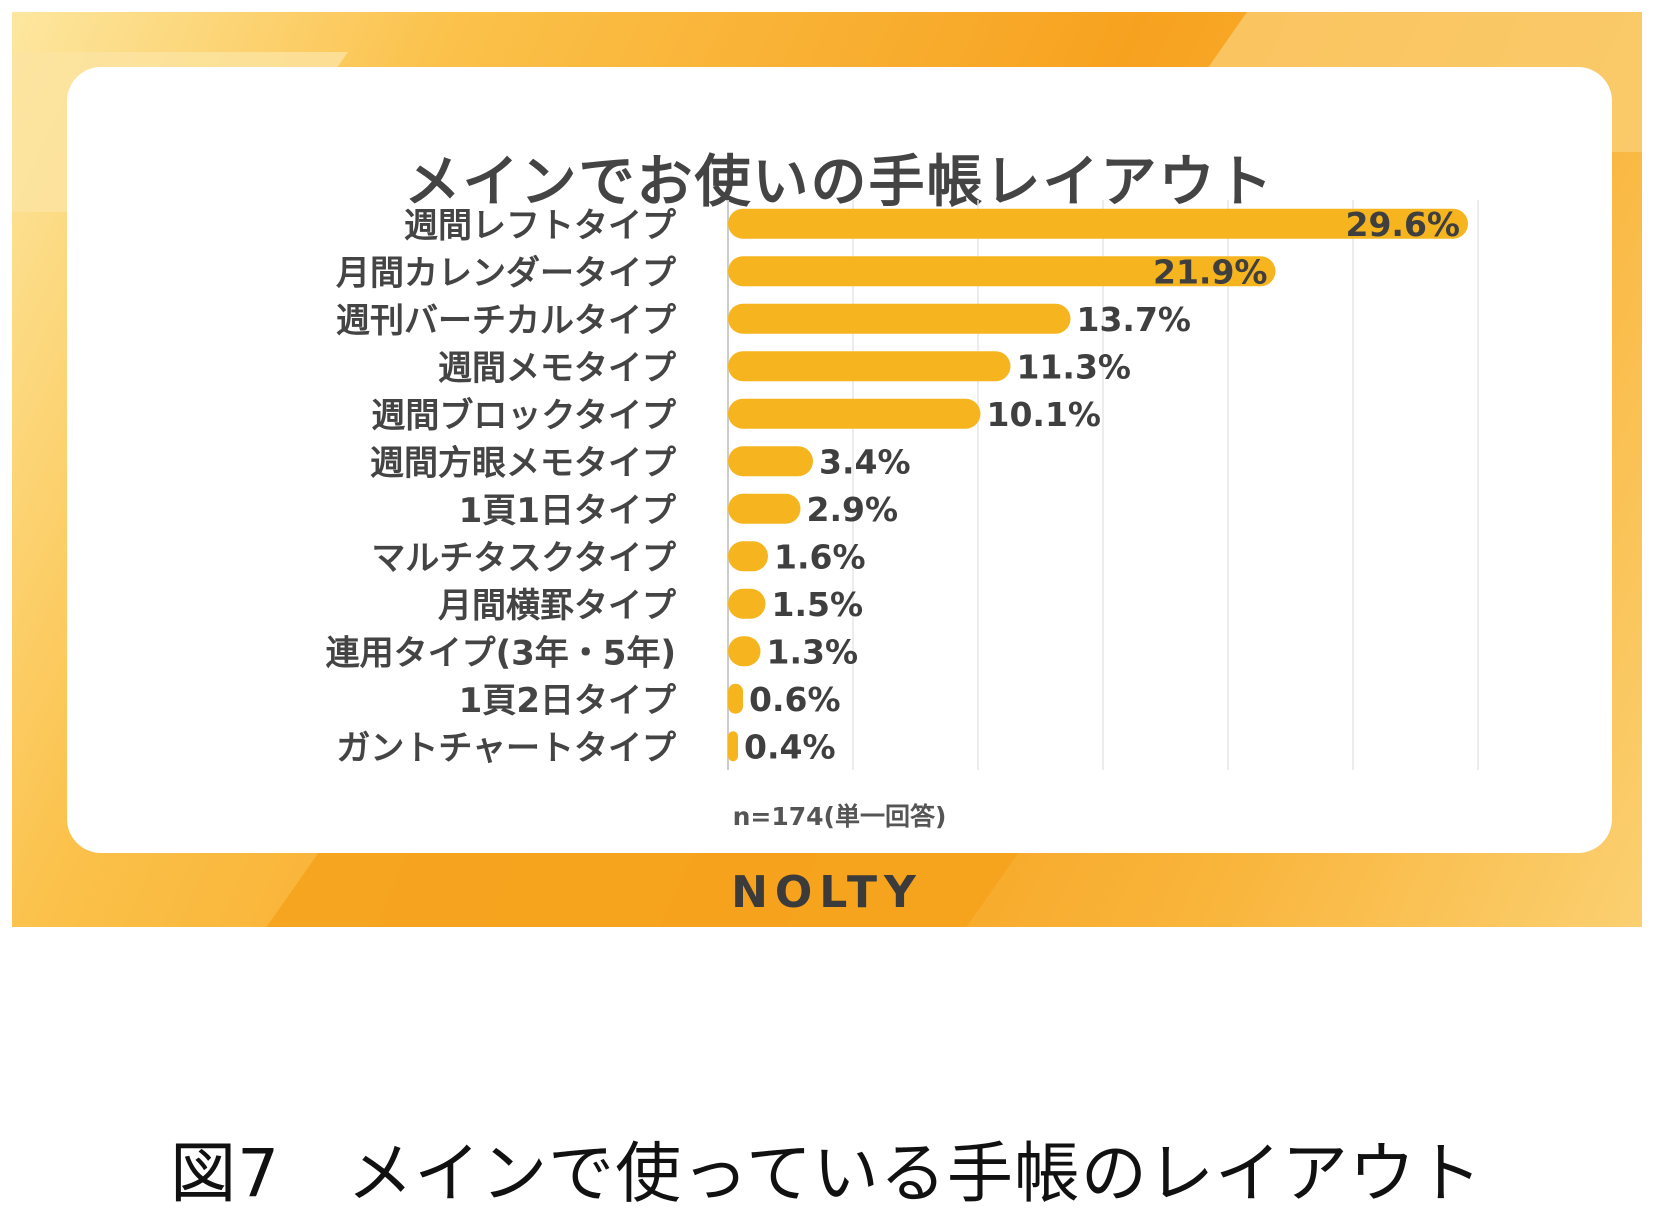 Image resolution: width=1653 pixels, height=1216 pixels. What do you see at coordinates (1074, 366) in the screenshot?
I see `data-label: 11.3%` at bounding box center [1074, 366].